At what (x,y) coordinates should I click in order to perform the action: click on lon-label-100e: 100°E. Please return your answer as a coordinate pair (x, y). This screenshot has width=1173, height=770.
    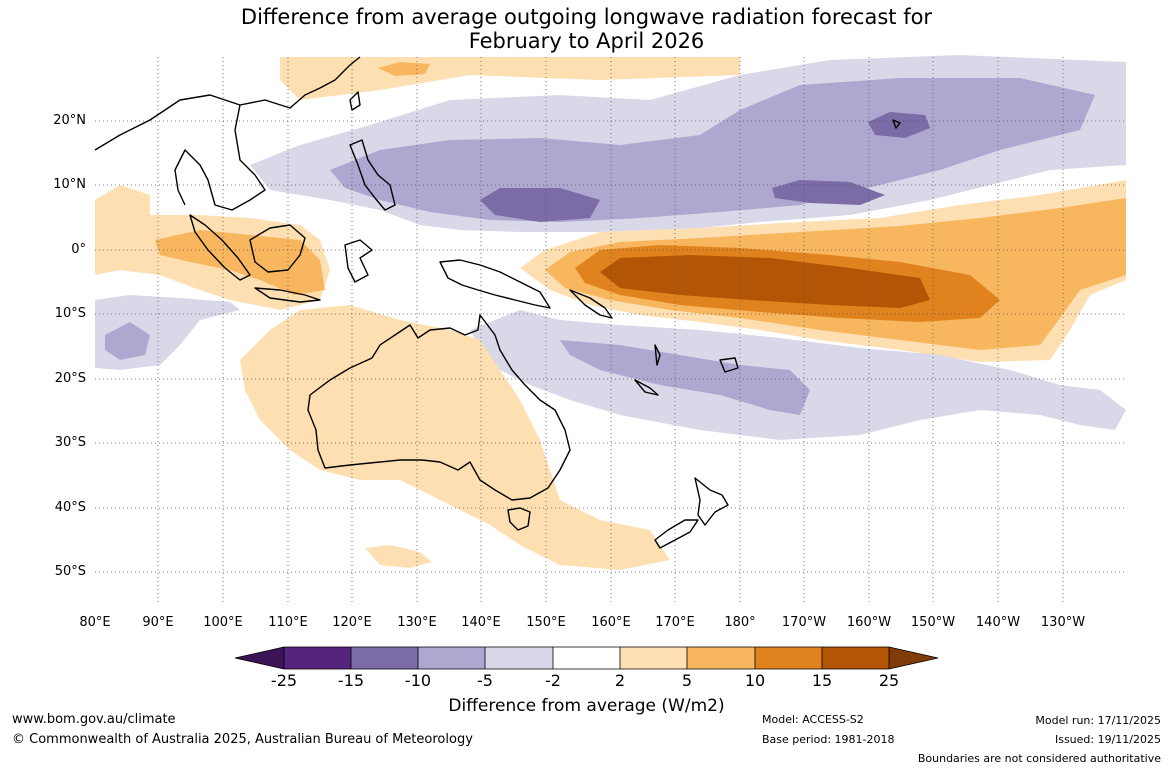
    Looking at the image, I should click on (223, 622).